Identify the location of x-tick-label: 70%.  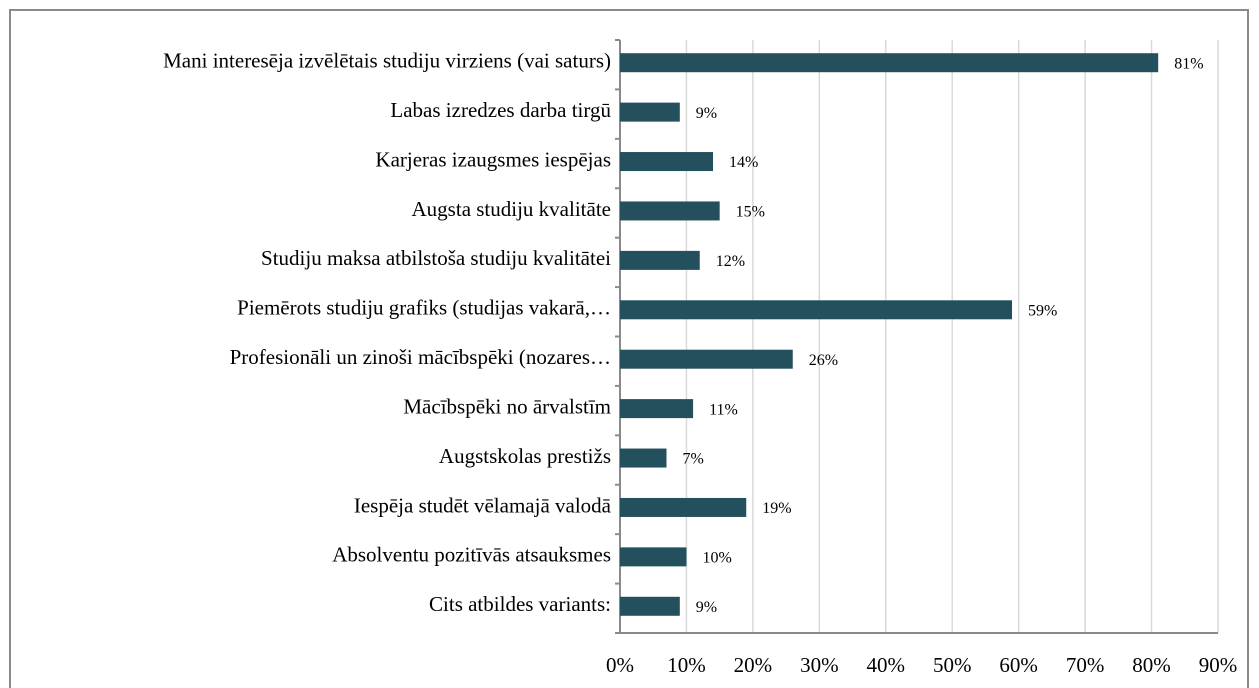
(1085, 665).